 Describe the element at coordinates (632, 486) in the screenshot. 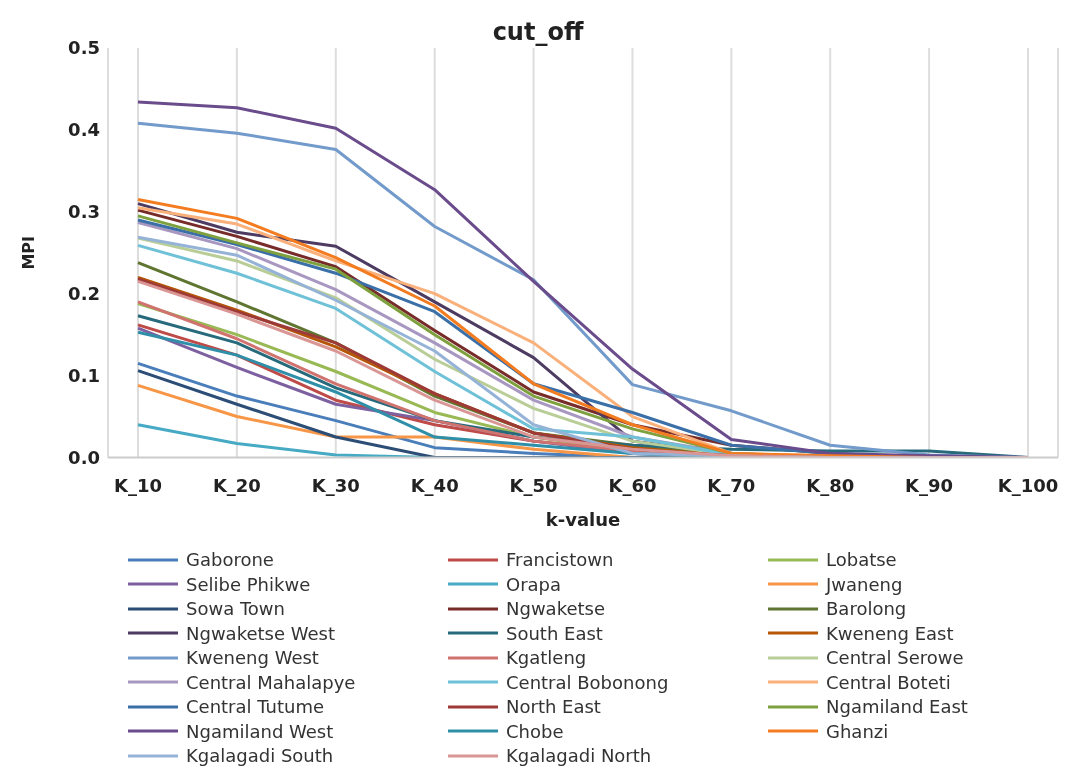

I see `x-tick-label: K_60` at that location.